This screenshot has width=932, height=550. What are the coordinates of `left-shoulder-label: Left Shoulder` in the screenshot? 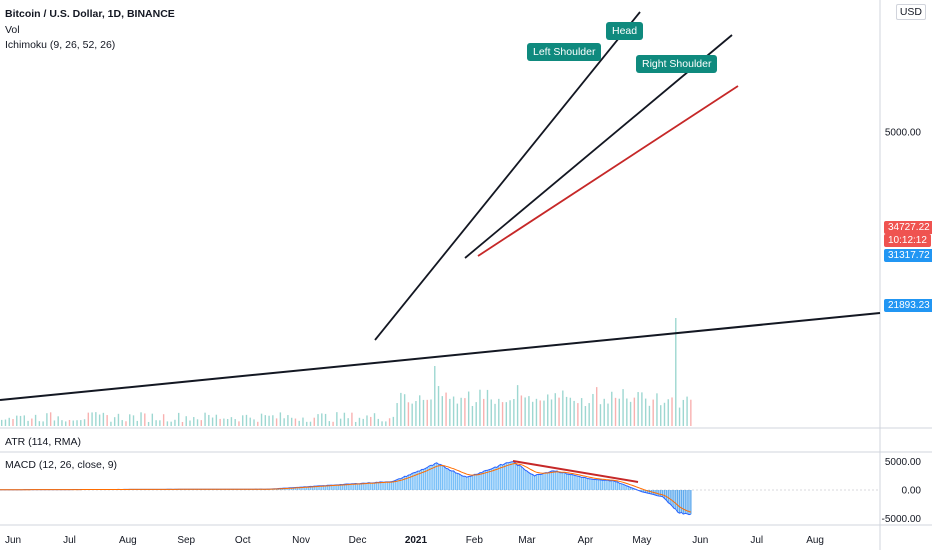 It's located at (564, 52).